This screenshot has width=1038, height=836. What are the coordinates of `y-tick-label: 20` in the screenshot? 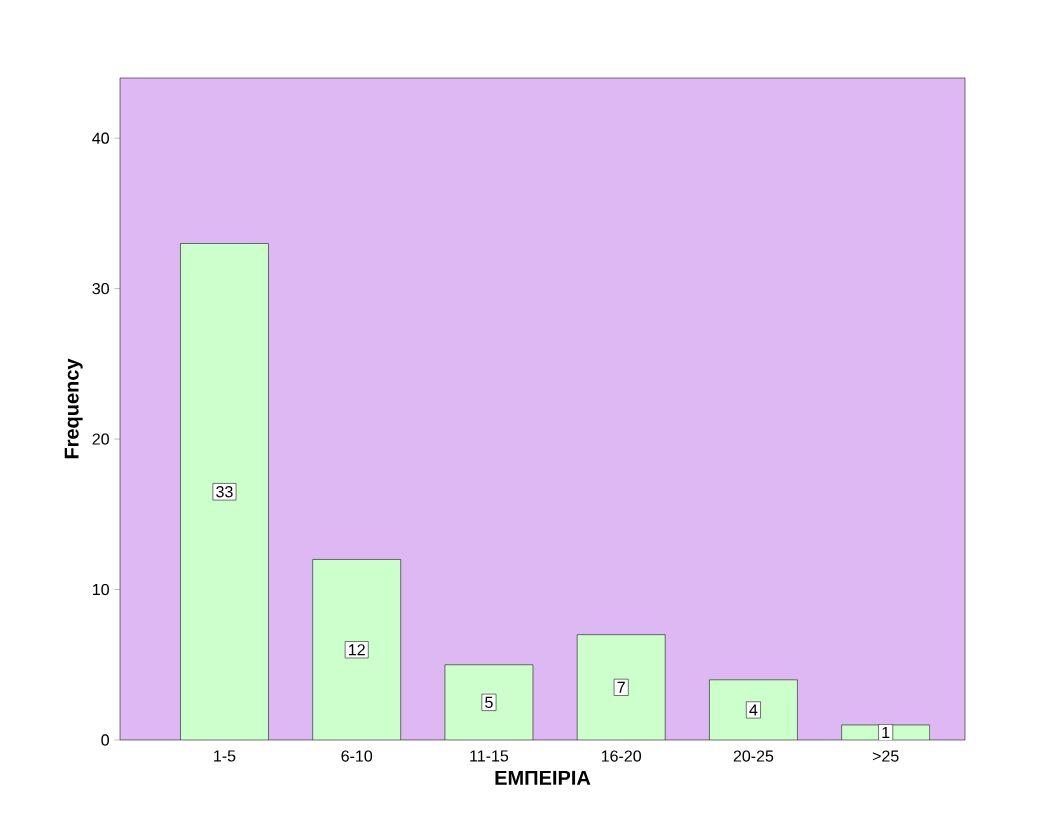 It's located at (100, 439).